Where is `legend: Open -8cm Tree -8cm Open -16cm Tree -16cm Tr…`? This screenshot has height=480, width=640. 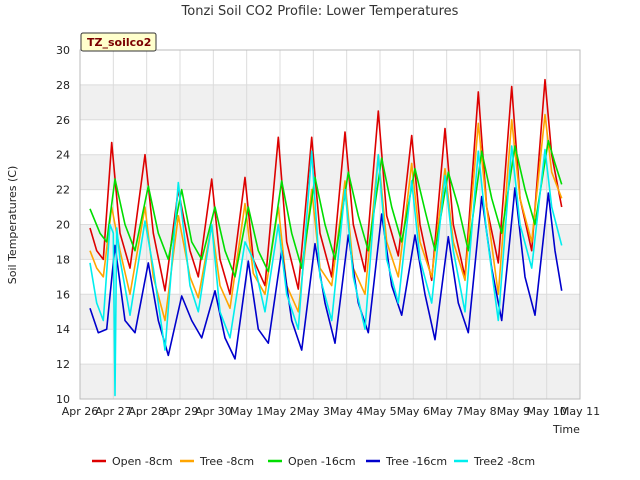 legend: Open -8cm Tree -8cm Open -16cm Tree -16cm Tr… is located at coordinates (313, 461).